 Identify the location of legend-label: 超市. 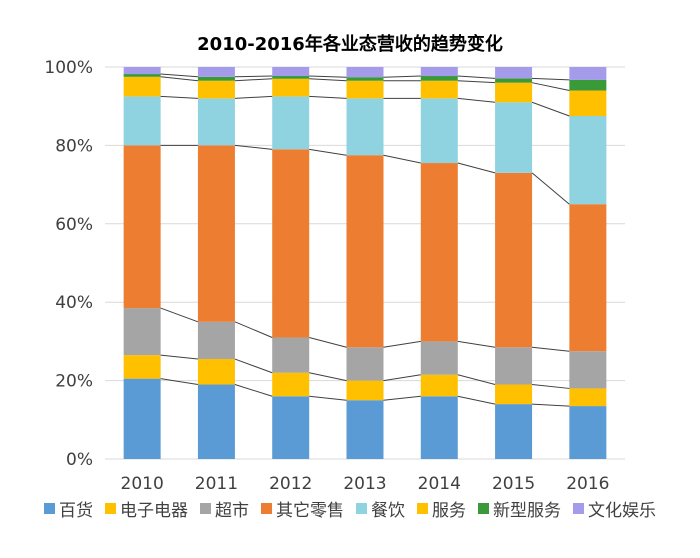
(232, 510).